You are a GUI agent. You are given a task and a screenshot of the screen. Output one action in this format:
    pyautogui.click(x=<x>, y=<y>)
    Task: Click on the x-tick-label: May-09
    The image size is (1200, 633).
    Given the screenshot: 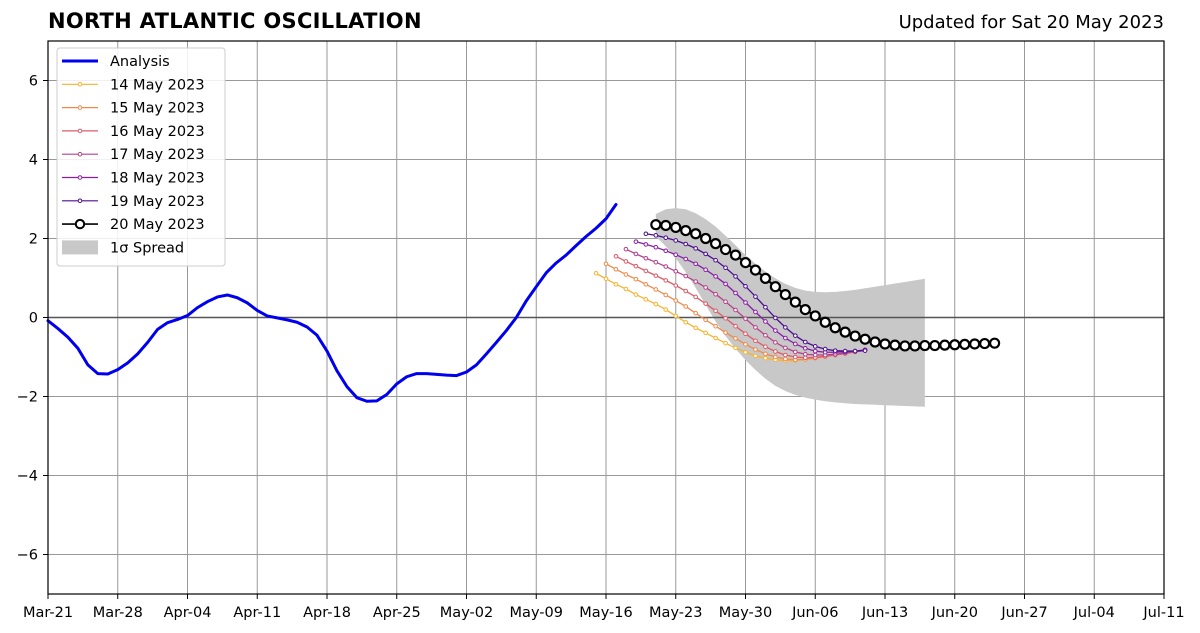 What is the action you would take?
    pyautogui.click(x=536, y=613)
    